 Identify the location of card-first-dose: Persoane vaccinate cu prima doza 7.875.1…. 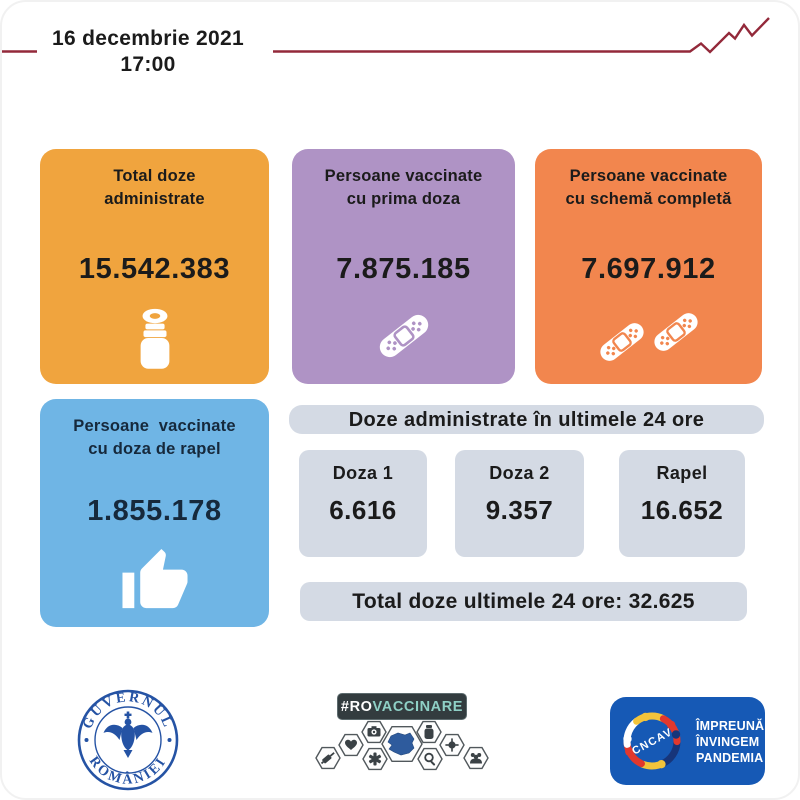
(403, 266).